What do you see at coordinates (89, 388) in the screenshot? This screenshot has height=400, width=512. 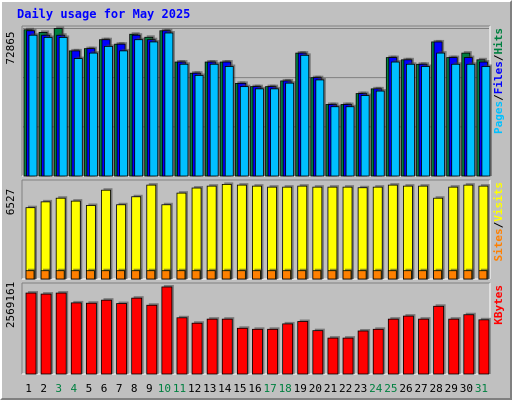 I see `x-tick-label: 5` at bounding box center [89, 388].